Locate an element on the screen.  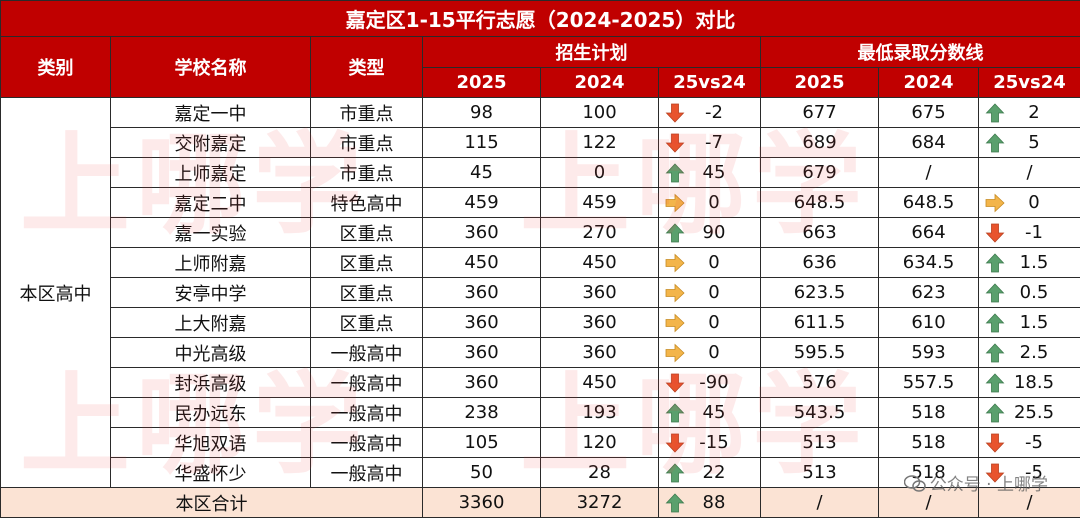
table-row: 交附嘉定 市重点 115 122 -7 689 684 5 is located at coordinates (540, 142).